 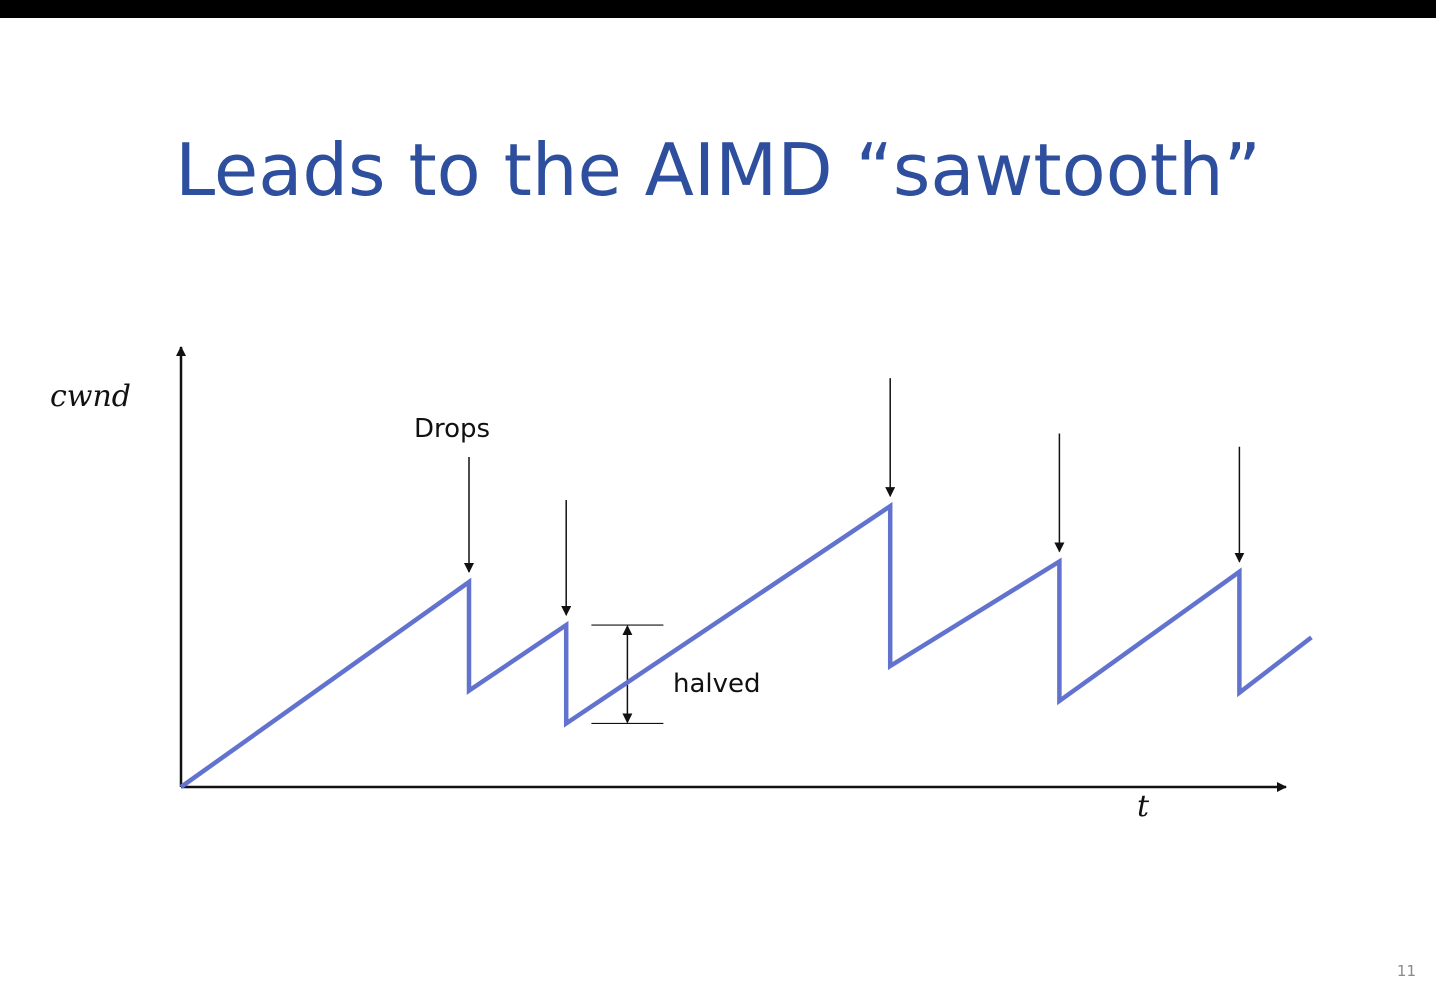 What do you see at coordinates (627, 674) in the screenshot?
I see `halved-marker` at bounding box center [627, 674].